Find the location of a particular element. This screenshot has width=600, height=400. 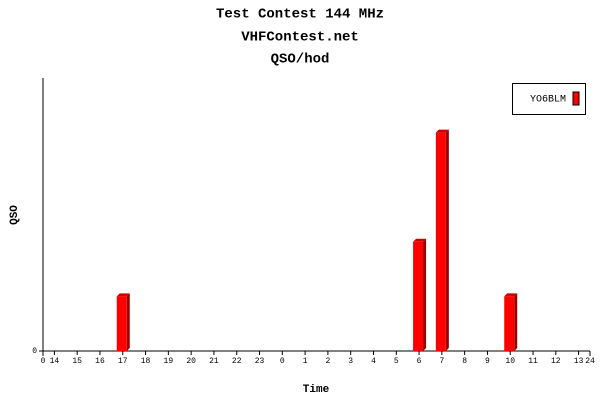

x-tick-label: 8 is located at coordinates (464, 361).